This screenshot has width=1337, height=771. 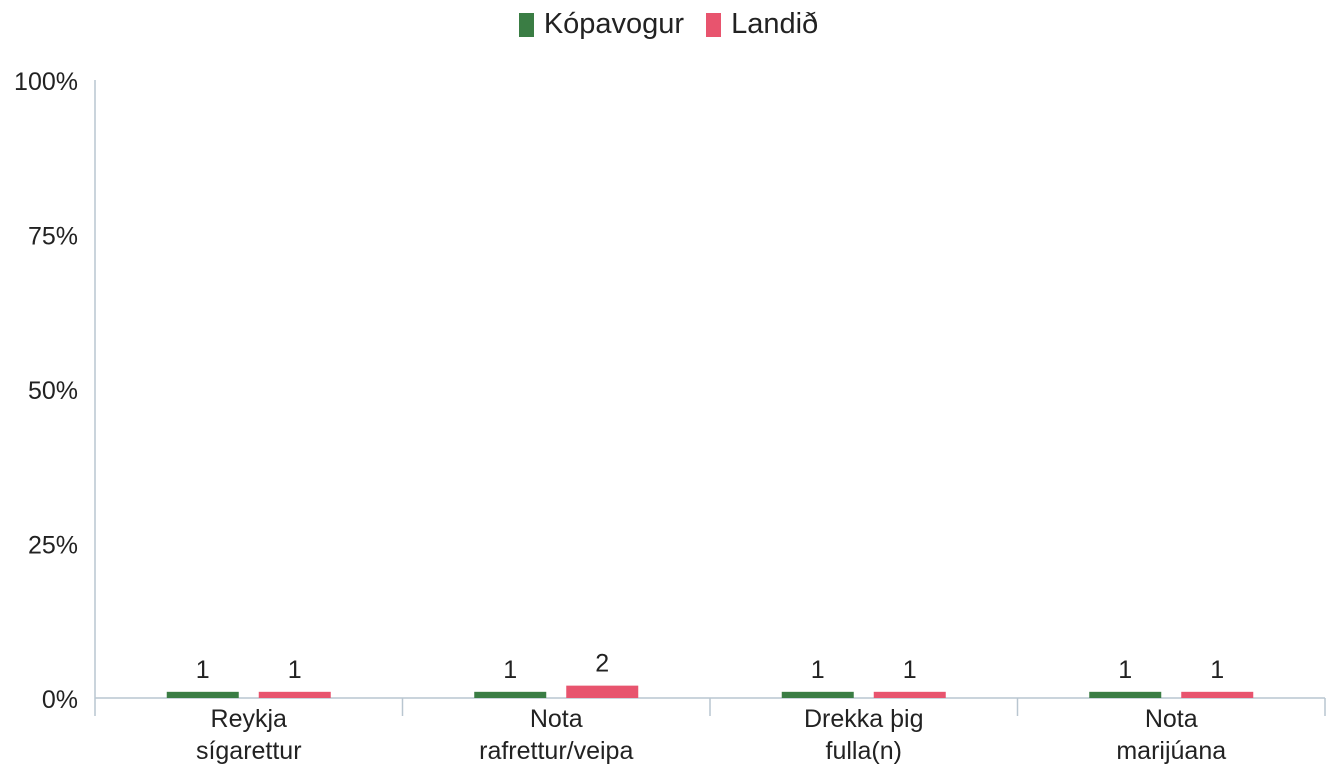 I want to click on x-tick-label: rafrettur/veipa, so click(x=556, y=751).